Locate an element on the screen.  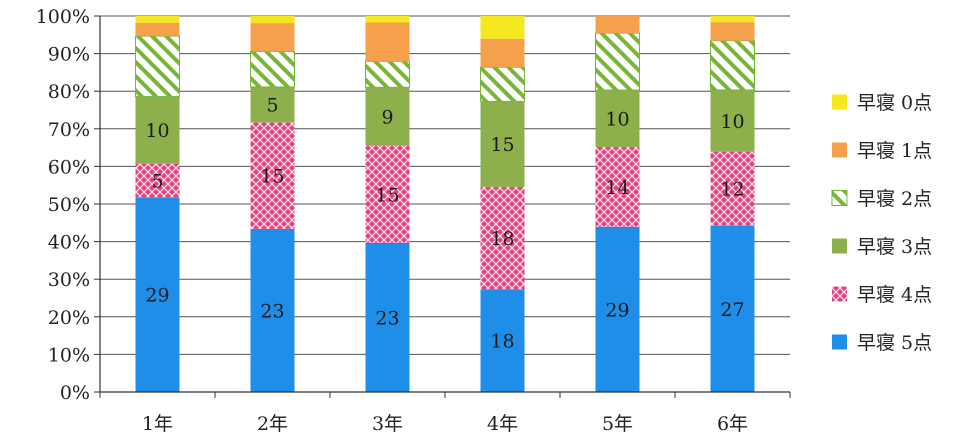
legend-entry-label: 早寝 1点 is located at coordinates (894, 151).